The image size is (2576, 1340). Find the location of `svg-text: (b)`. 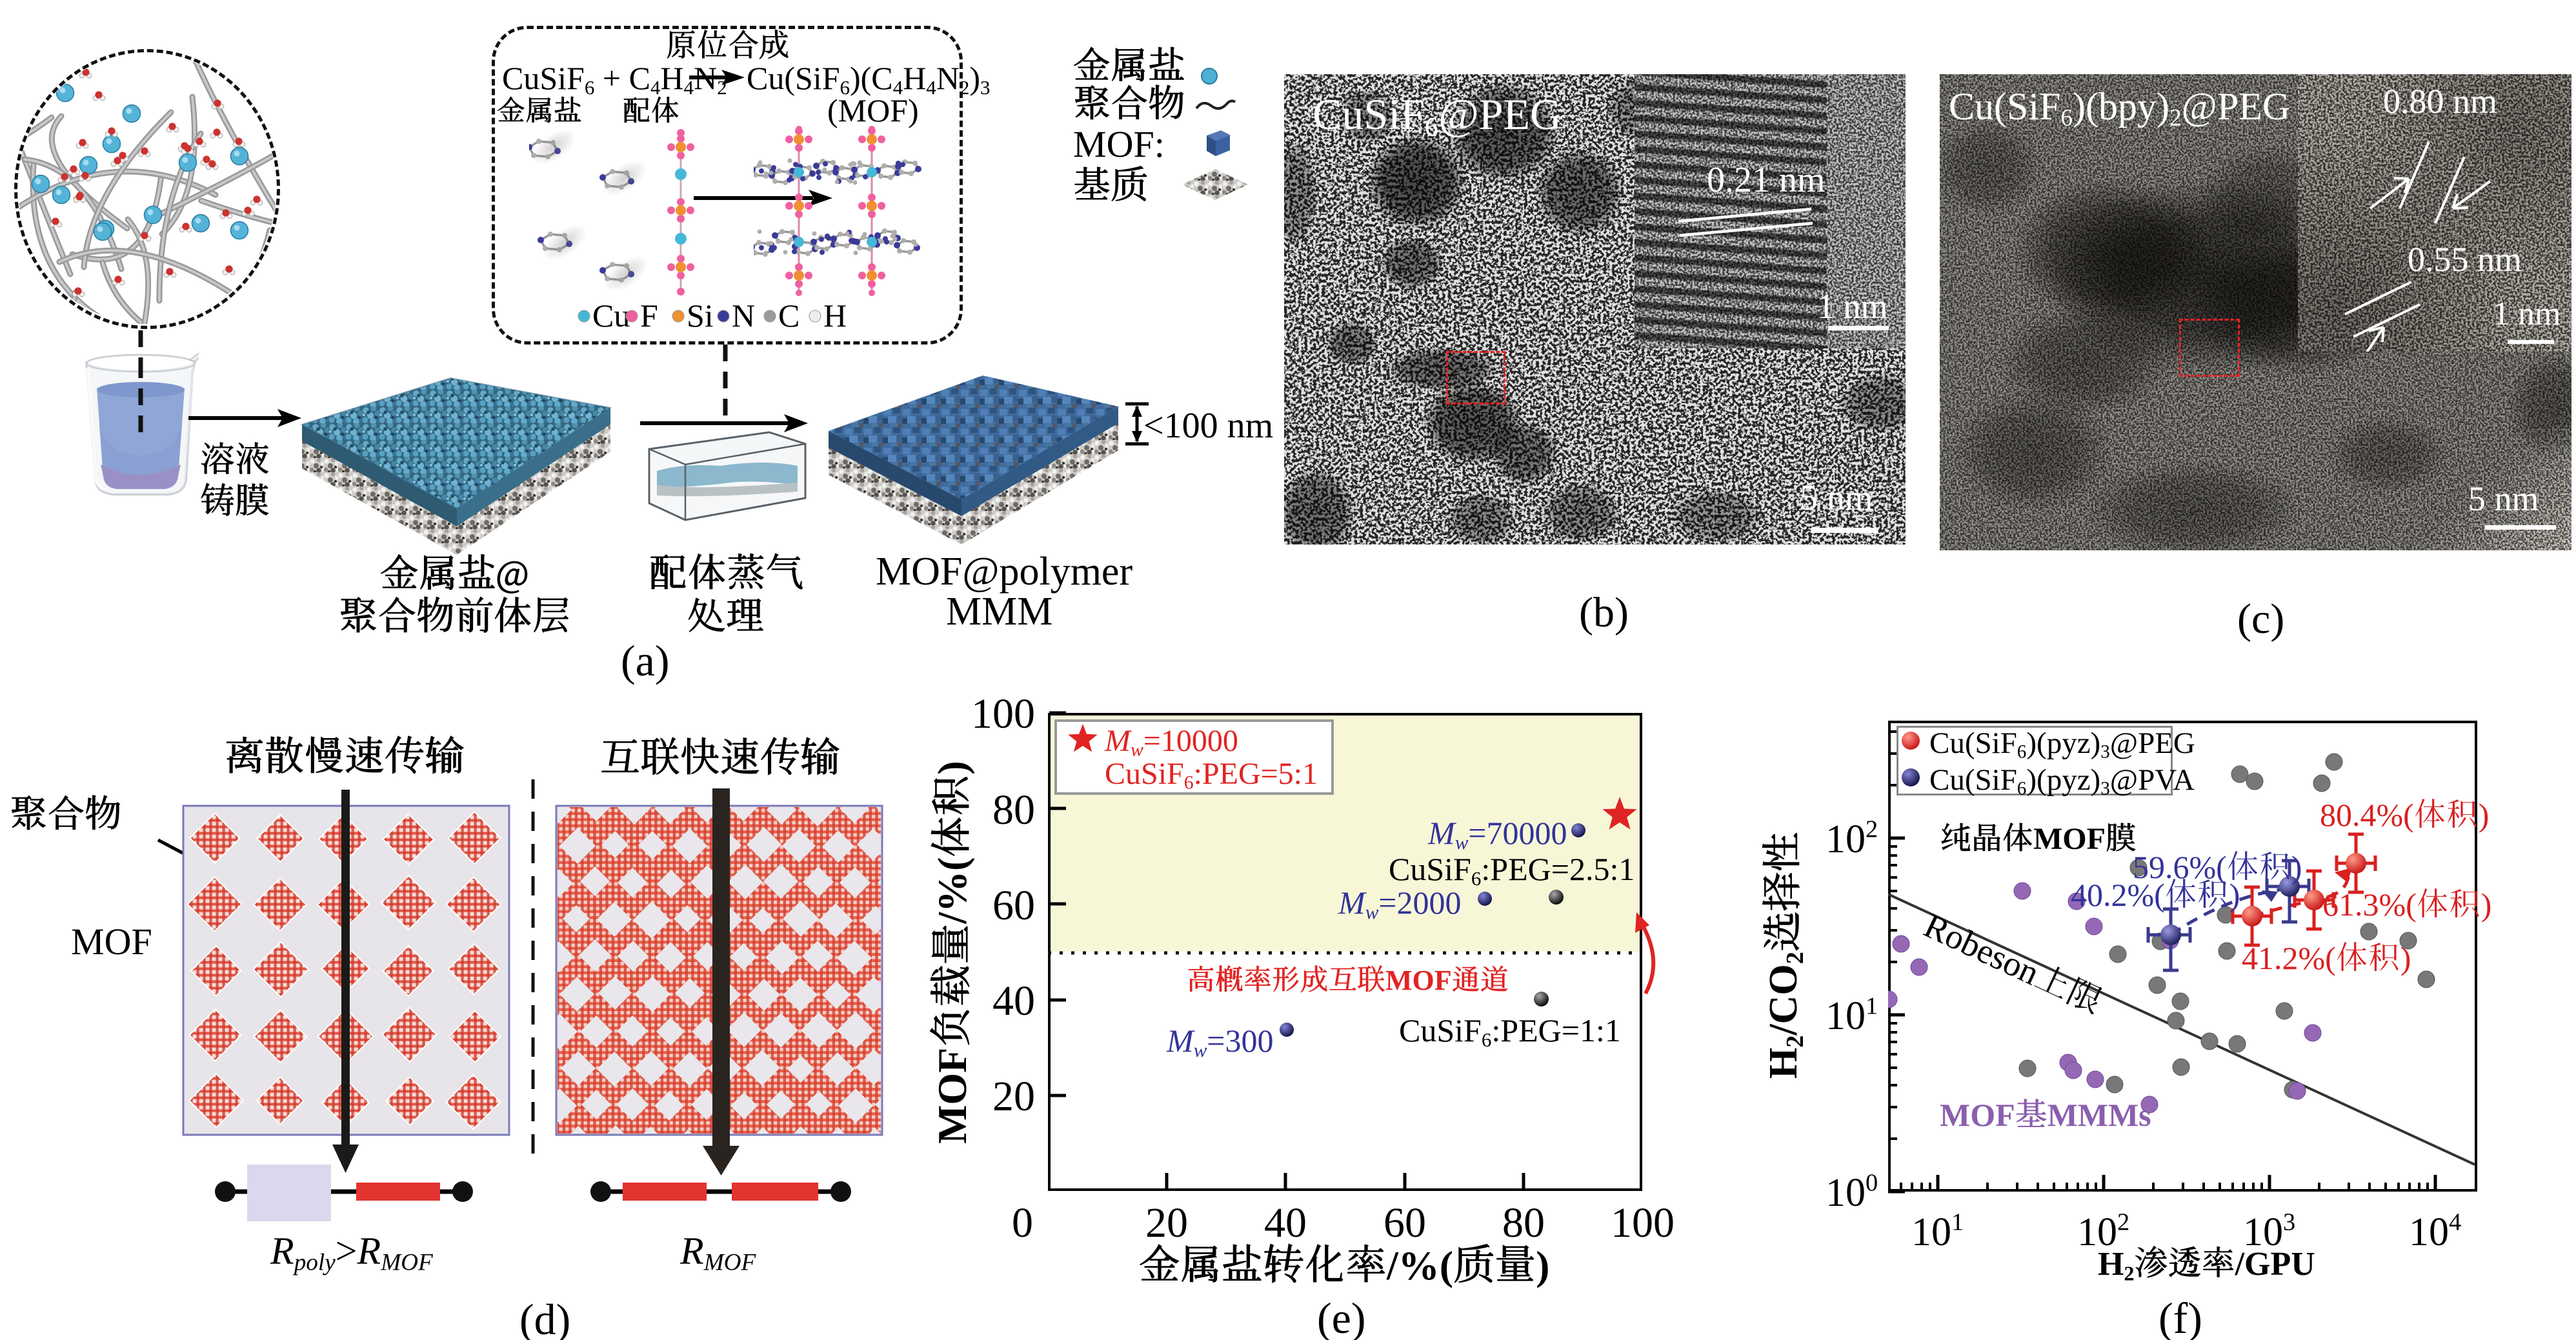

svg-text: (b) is located at coordinates (1604, 612).